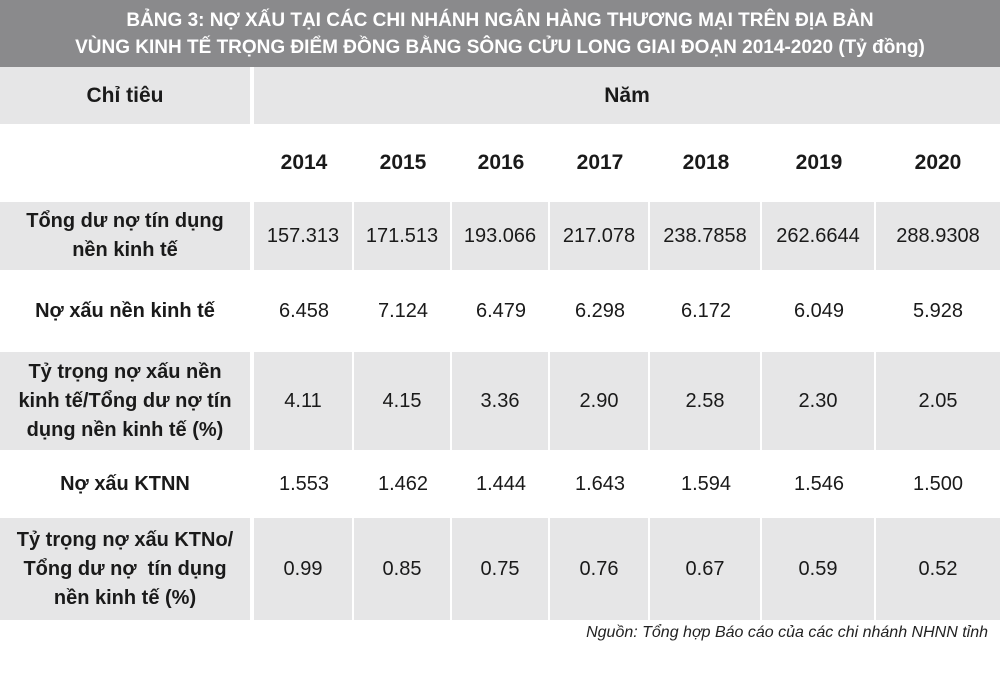 This screenshot has width=1000, height=674. I want to click on table-cell: 1.500, so click(938, 483).